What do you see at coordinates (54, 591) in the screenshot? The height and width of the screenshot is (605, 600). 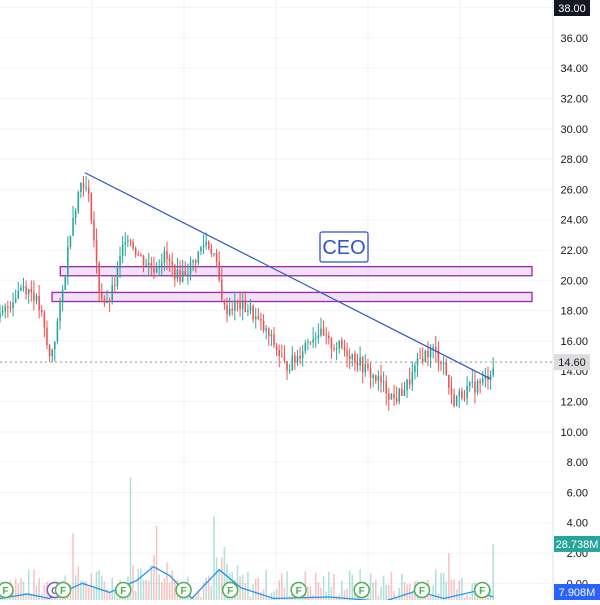 I see `event-marker-label: C` at bounding box center [54, 591].